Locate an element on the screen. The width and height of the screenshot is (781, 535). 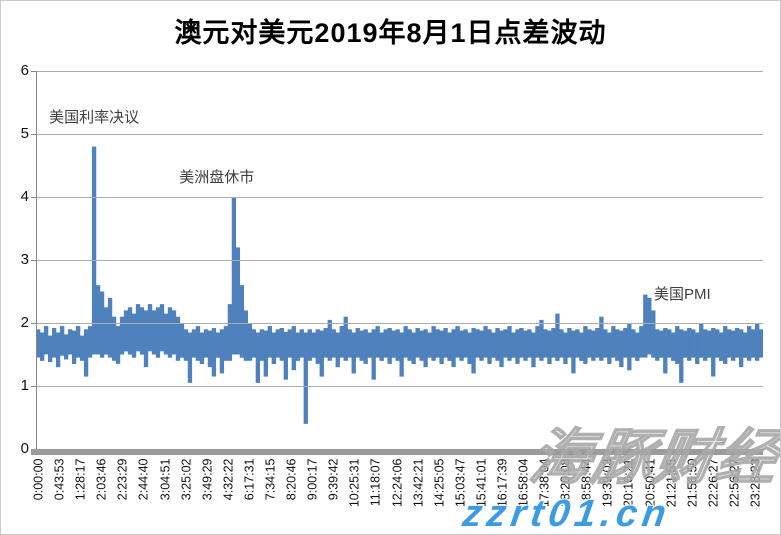
x-axis-tick-label: 19:39:03 is located at coordinates (607, 483).